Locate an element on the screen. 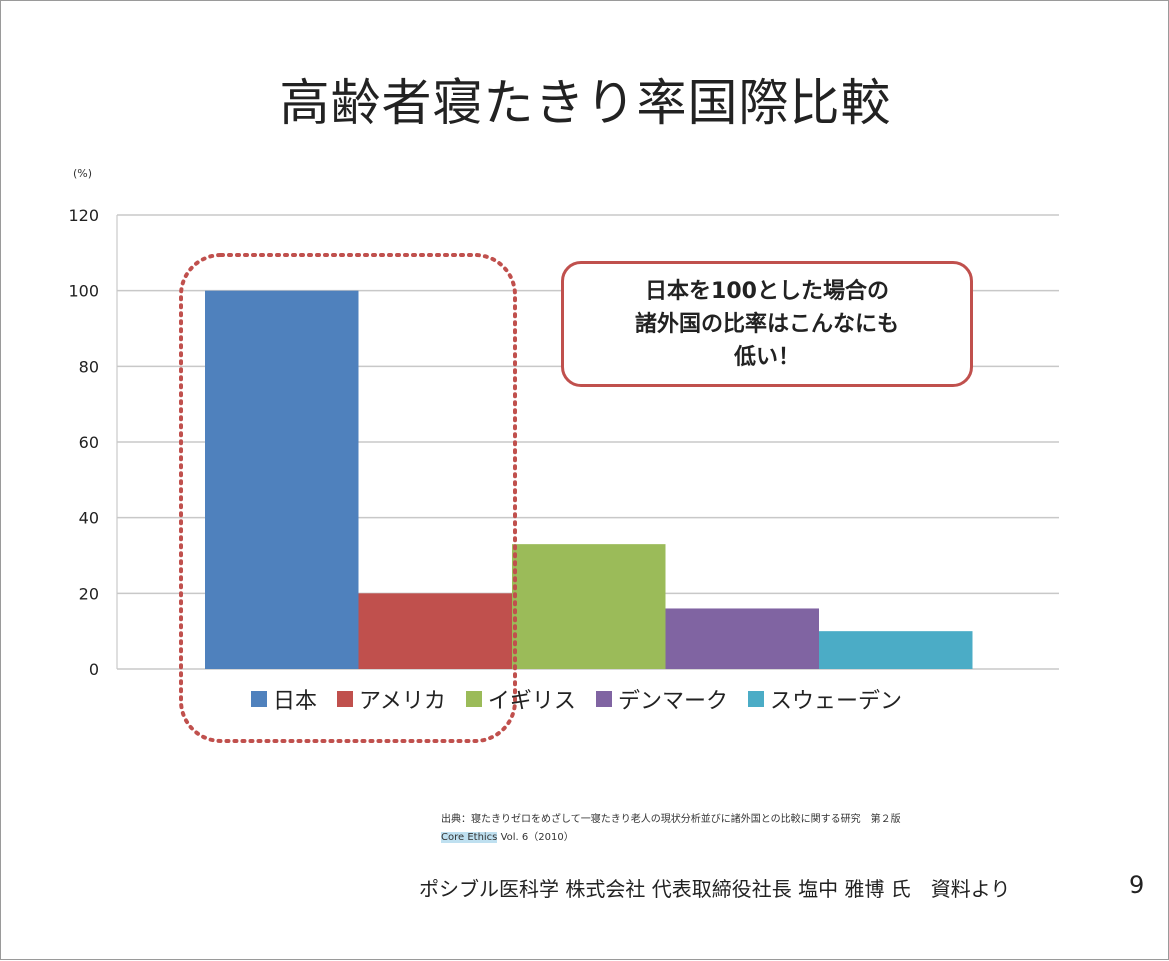 The width and height of the screenshot is (1169, 961). source-volume: Vol. 6（2010） is located at coordinates (535, 837).